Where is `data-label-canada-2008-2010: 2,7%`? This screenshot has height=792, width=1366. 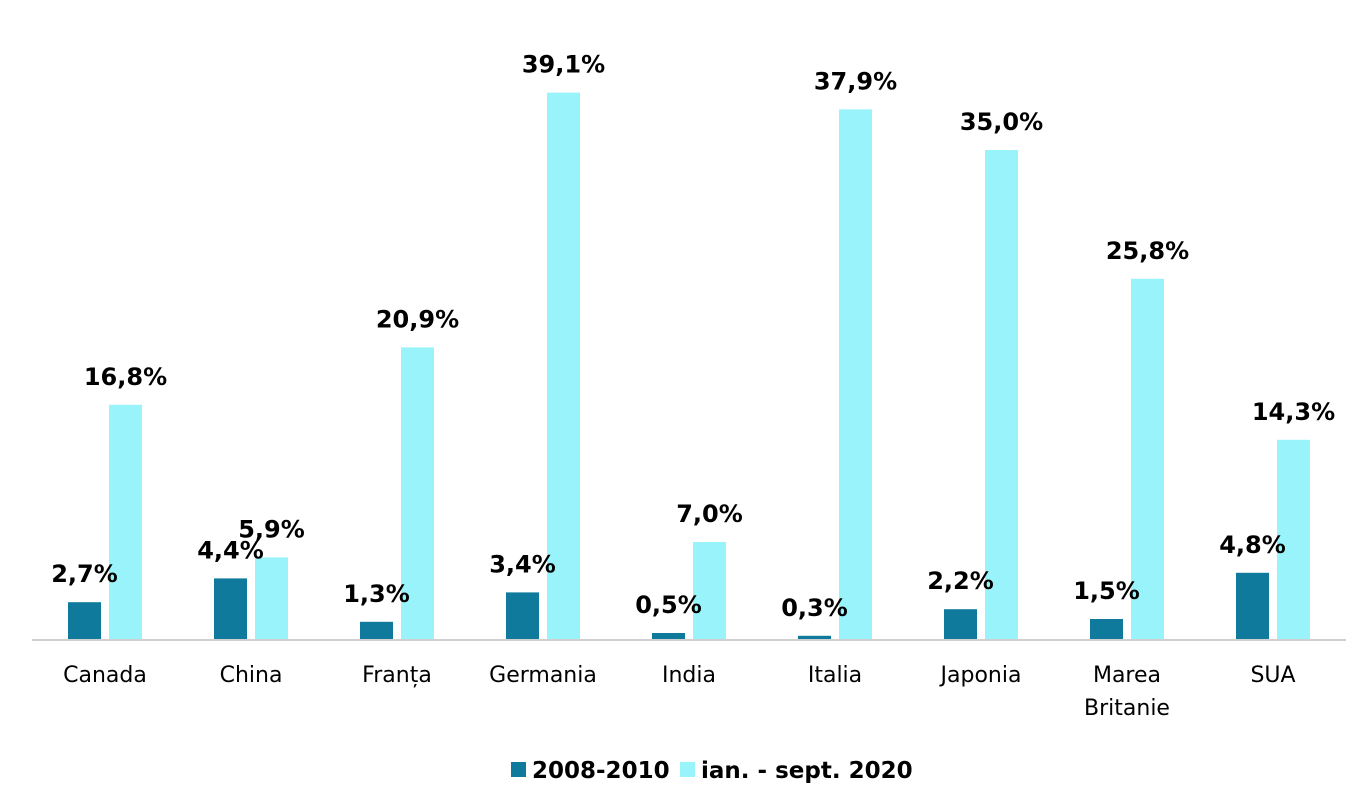
data-label-canada-2008-2010: 2,7% is located at coordinates (84, 574).